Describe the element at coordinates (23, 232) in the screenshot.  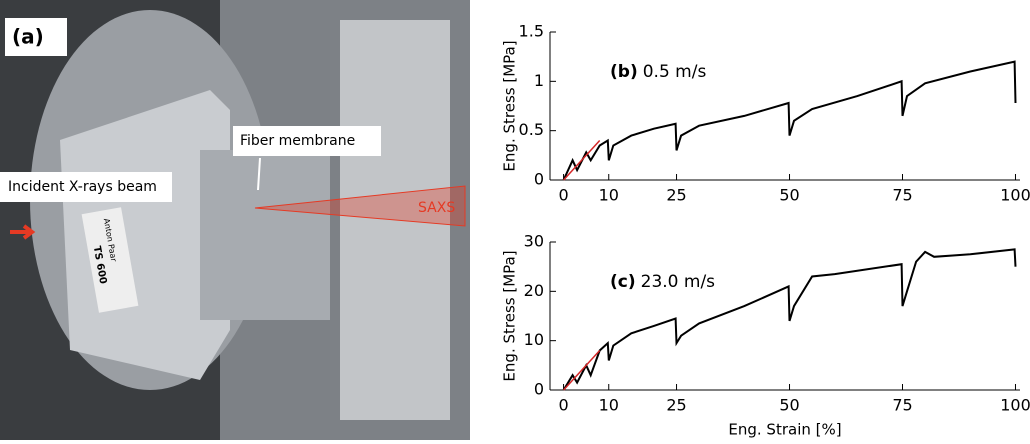
I see `beam-arrow` at that location.